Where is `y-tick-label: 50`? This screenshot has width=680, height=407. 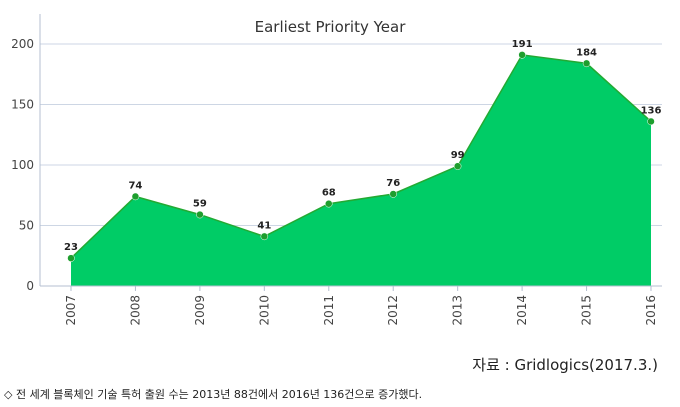
y-tick-label: 50 is located at coordinates (26, 226).